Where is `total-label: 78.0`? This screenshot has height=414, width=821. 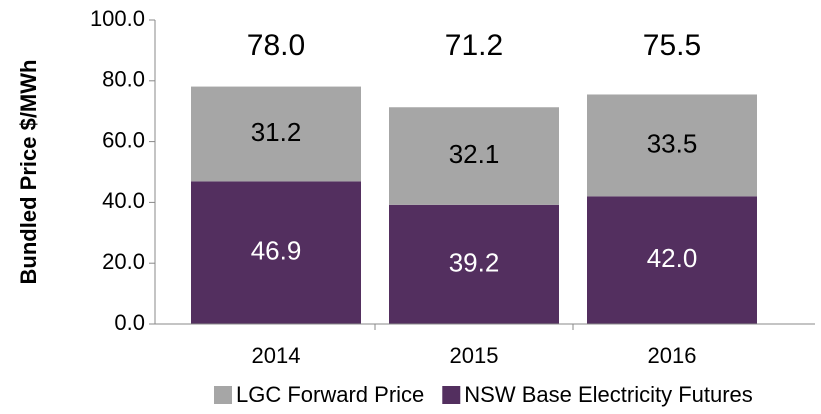
total-label: 78.0 is located at coordinates (276, 45).